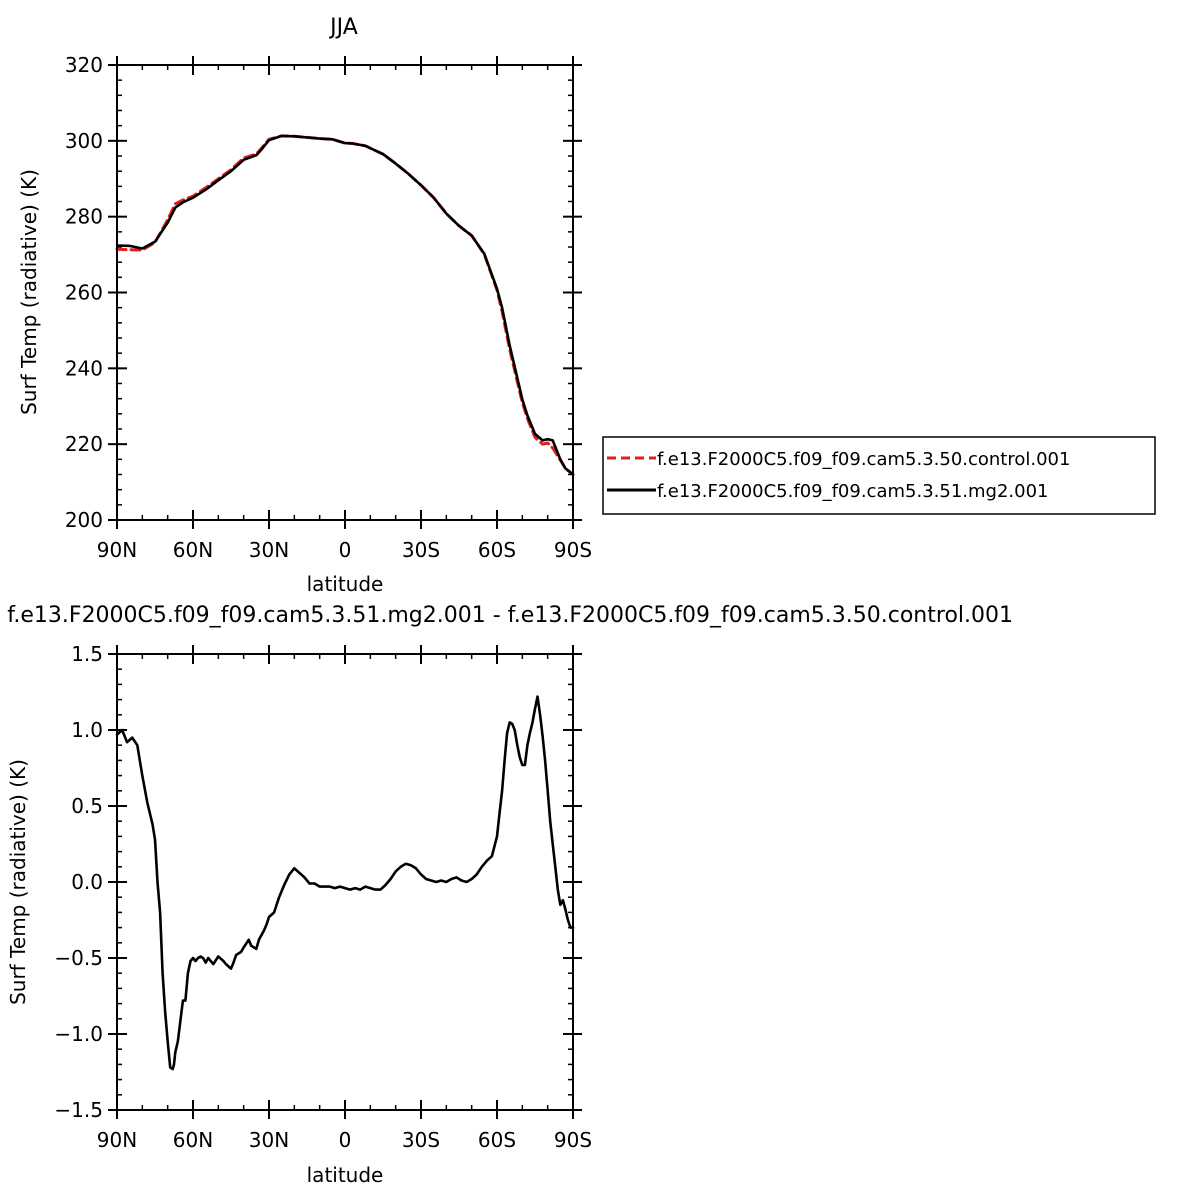 This screenshot has width=1199, height=1197. I want to click on bottom-y-tick-label: −1.5, so click(78, 1110).